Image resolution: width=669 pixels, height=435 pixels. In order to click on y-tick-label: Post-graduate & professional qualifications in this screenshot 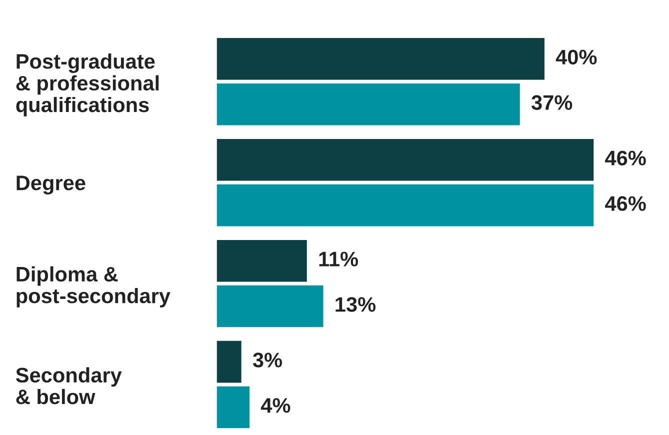, I will do `click(87, 84)`.